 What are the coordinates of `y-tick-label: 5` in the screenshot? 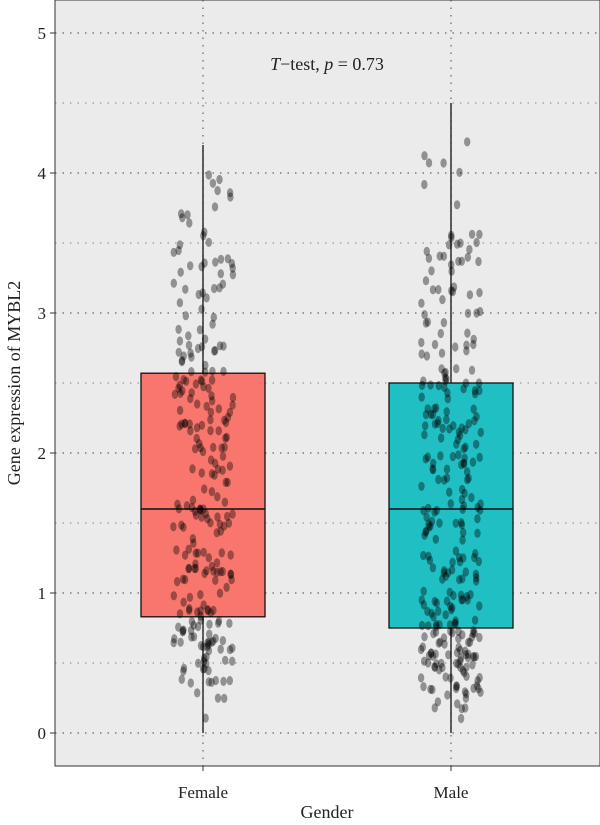 It's located at (42, 33).